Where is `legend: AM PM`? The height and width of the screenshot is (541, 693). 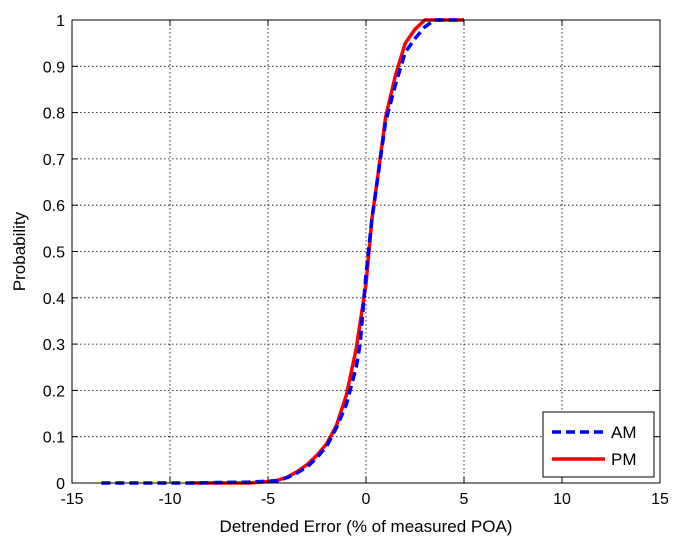 legend: AM PM is located at coordinates (598, 444).